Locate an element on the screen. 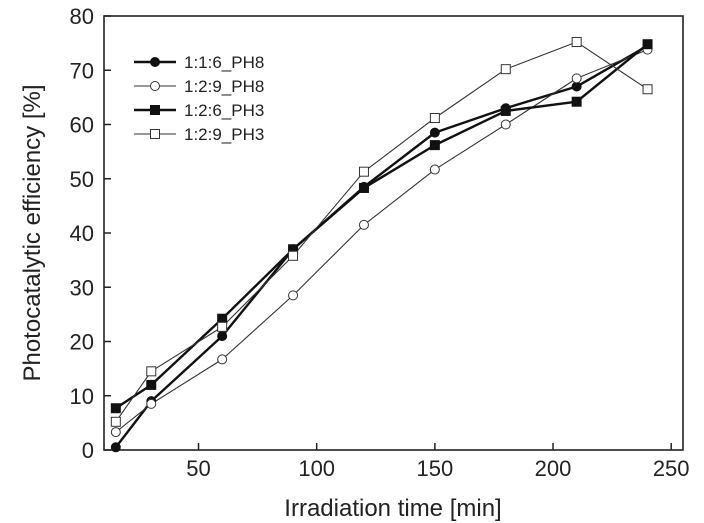  legend-label-3: 1:2:6_PH3 is located at coordinates (224, 110).